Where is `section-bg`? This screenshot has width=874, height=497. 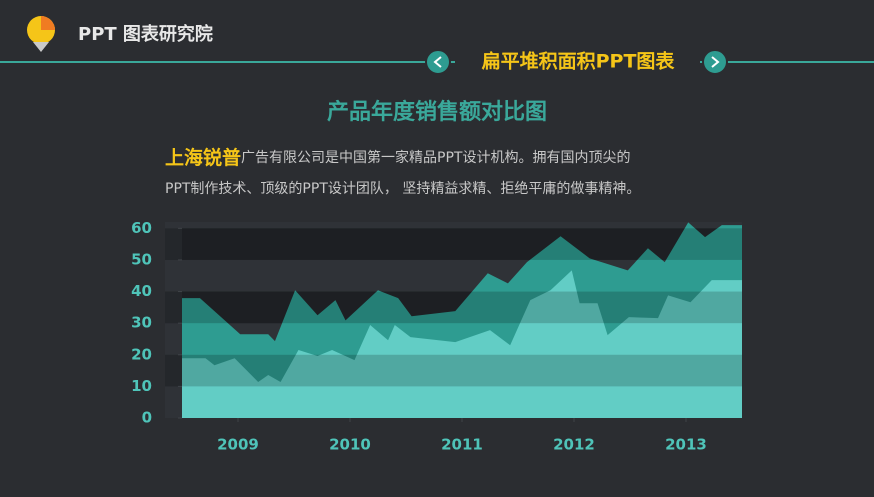 section-bg is located at coordinates (577, 61).